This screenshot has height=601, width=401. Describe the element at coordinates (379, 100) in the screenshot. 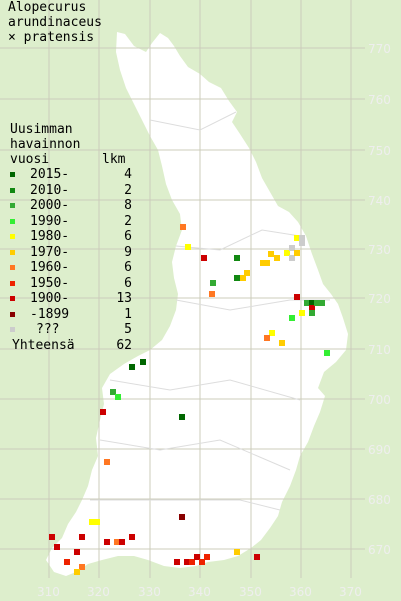

I see `y-tick: 760` at that location.